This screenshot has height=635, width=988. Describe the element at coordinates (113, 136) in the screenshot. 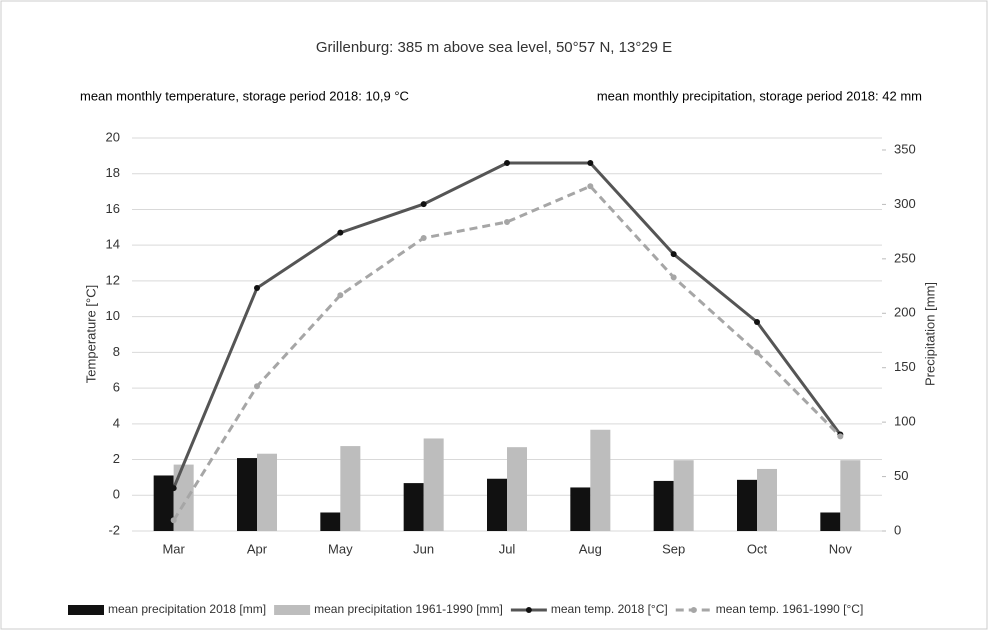

I see `y-tick-label: 20` at that location.